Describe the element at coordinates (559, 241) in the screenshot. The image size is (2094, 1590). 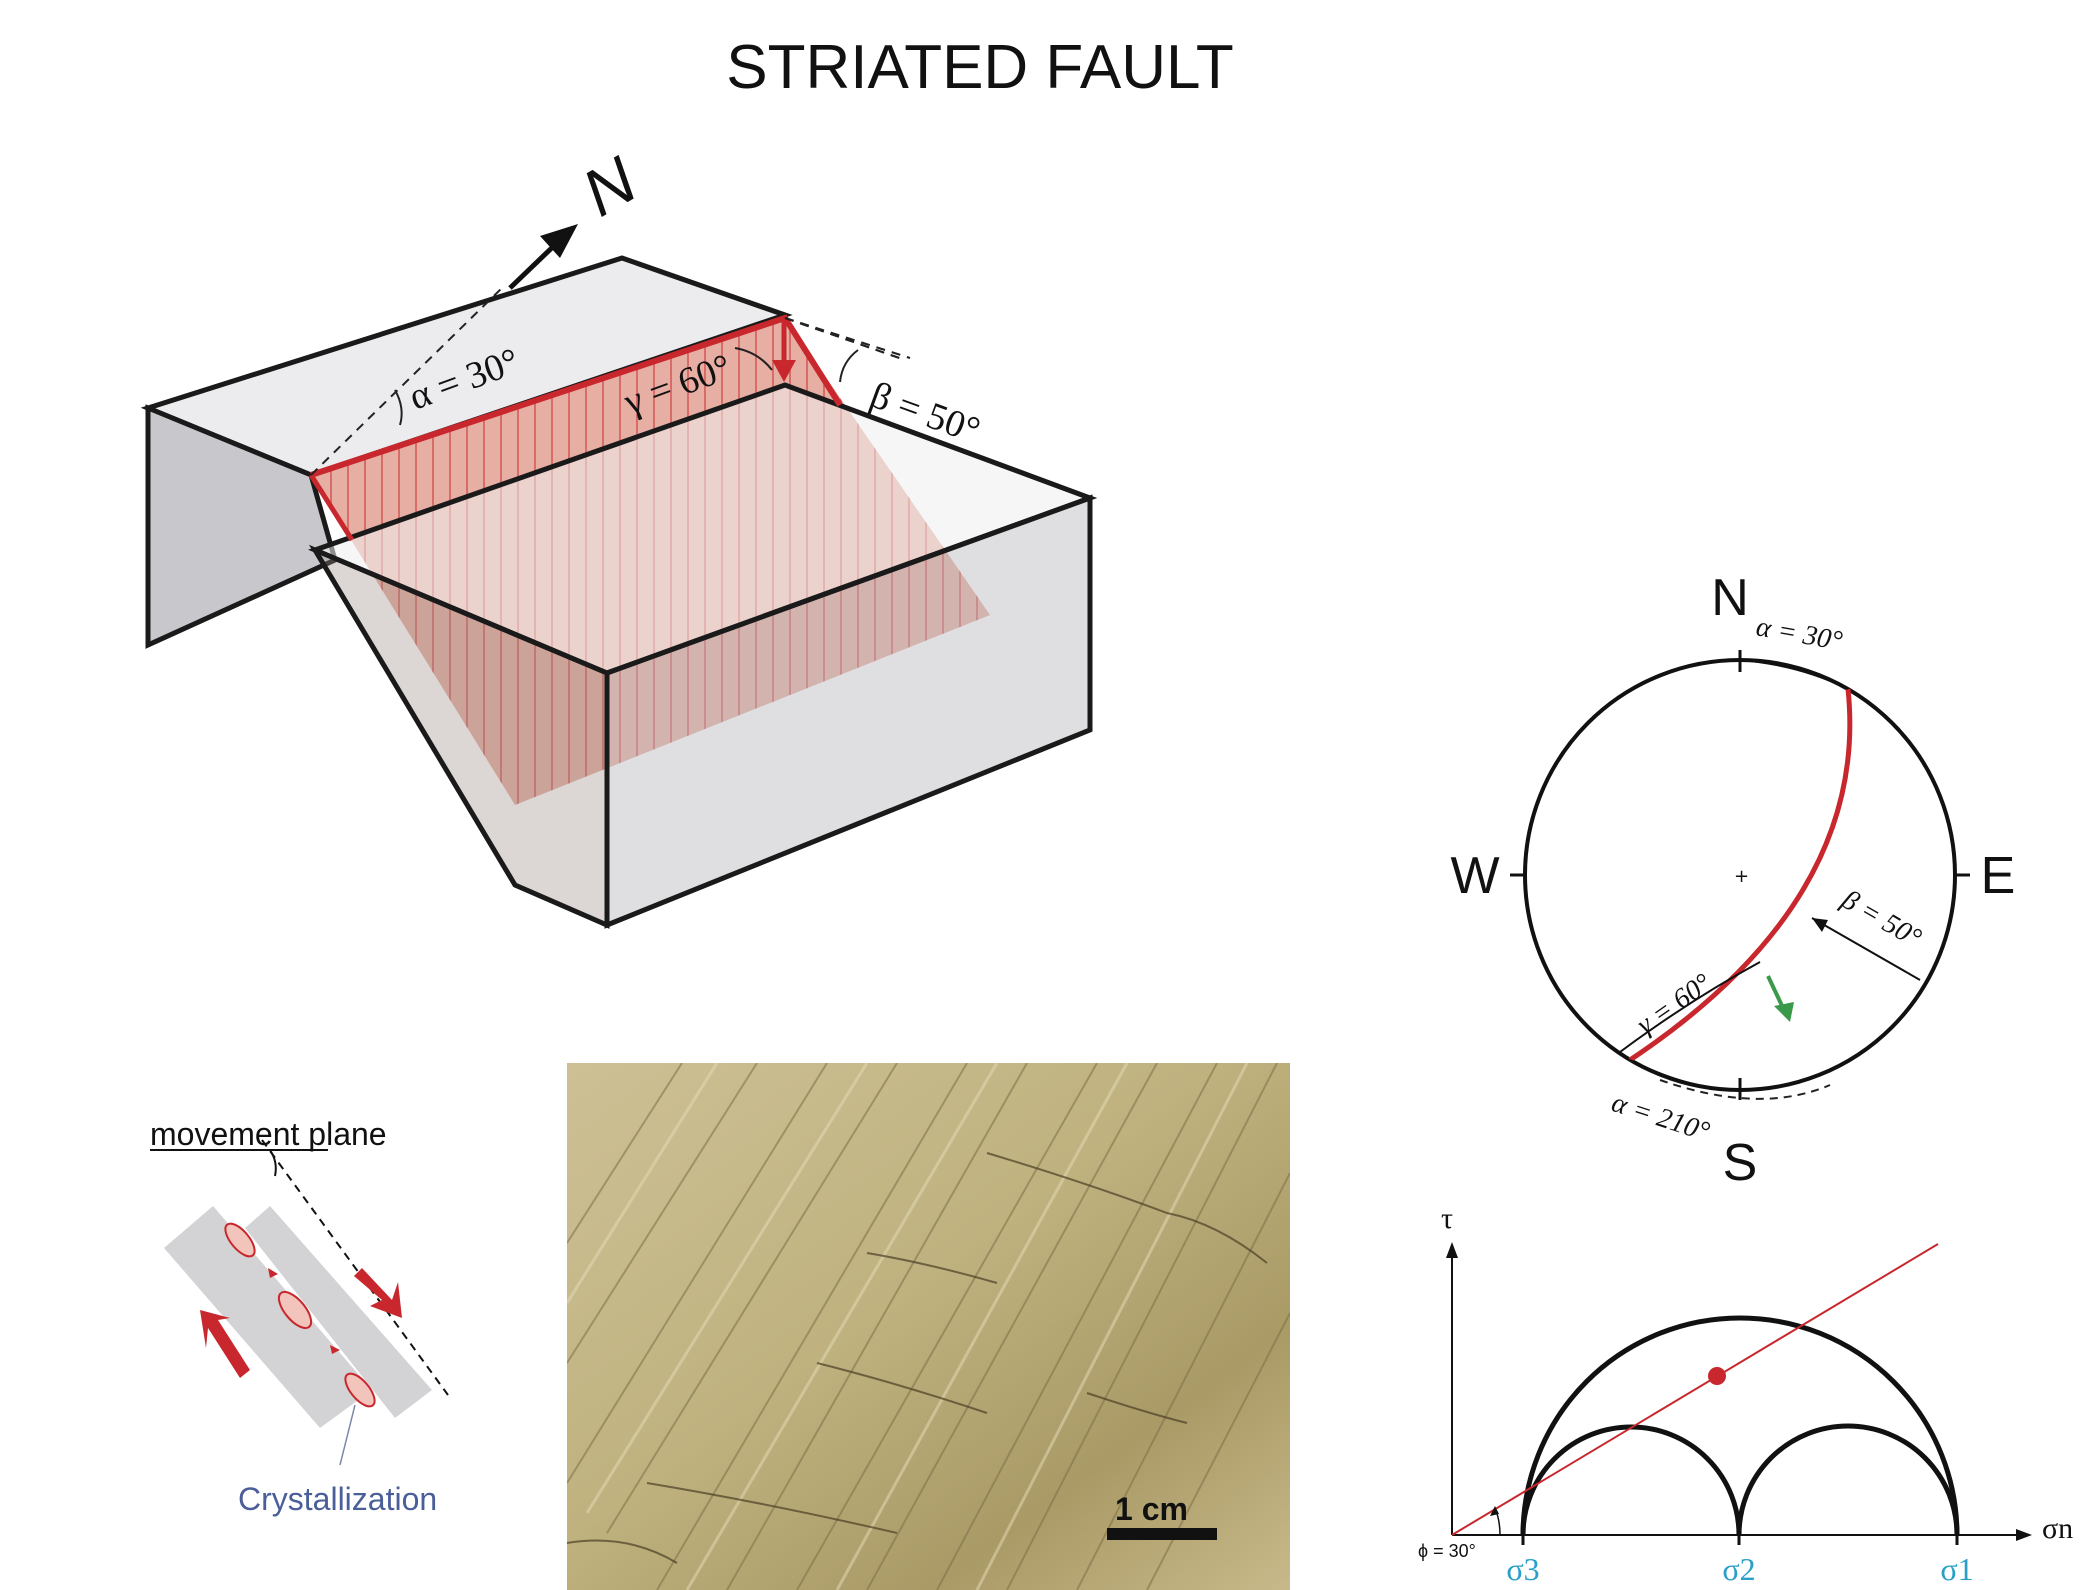
I see `north-arrow-icon` at that location.